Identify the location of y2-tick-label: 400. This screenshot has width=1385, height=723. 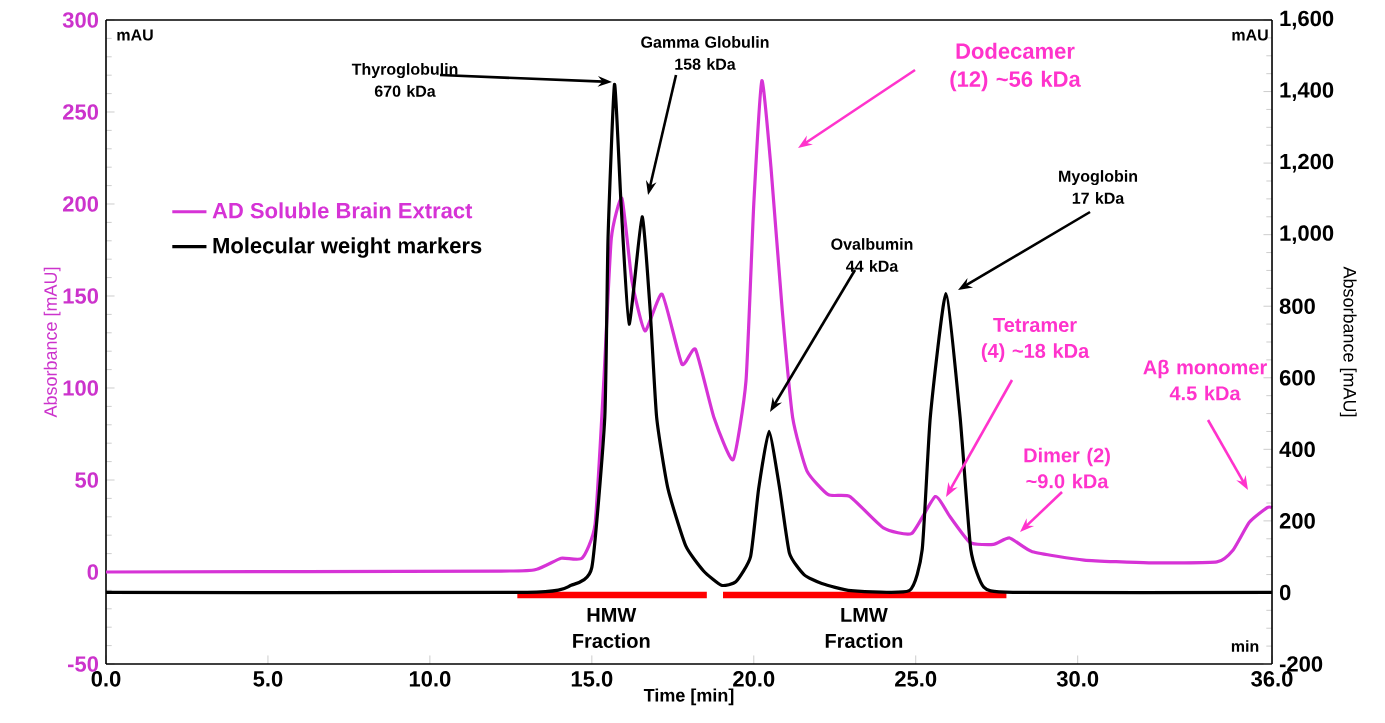
(1297, 449).